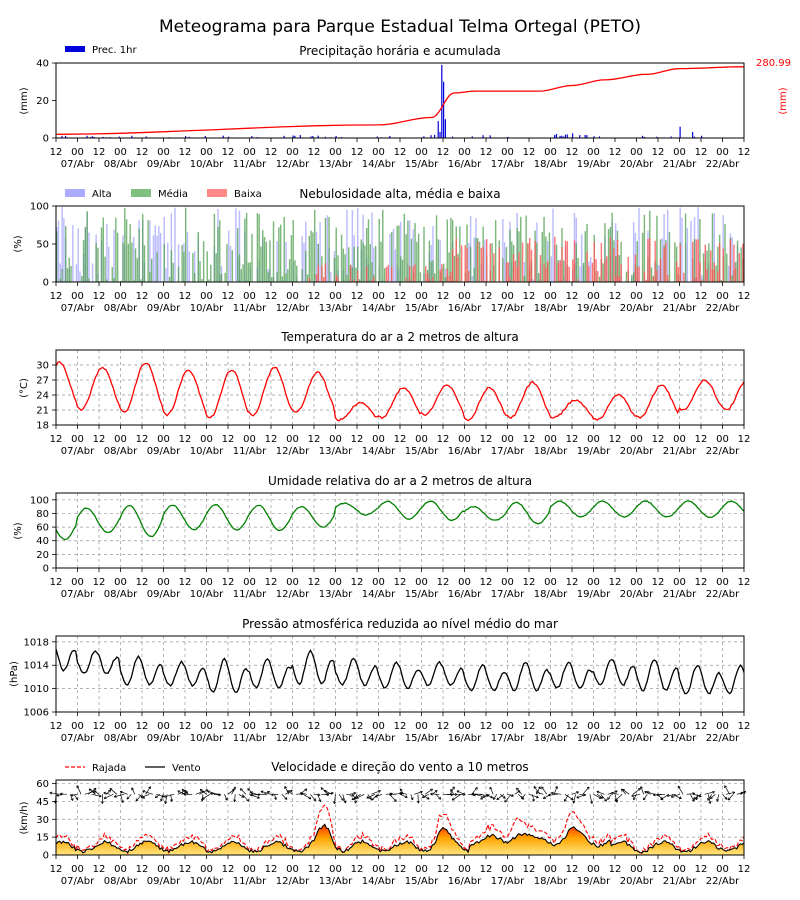 The width and height of the screenshot is (800, 900). Describe the element at coordinates (465, 738) in the screenshot. I see `x-date-label: 16/Abr` at that location.